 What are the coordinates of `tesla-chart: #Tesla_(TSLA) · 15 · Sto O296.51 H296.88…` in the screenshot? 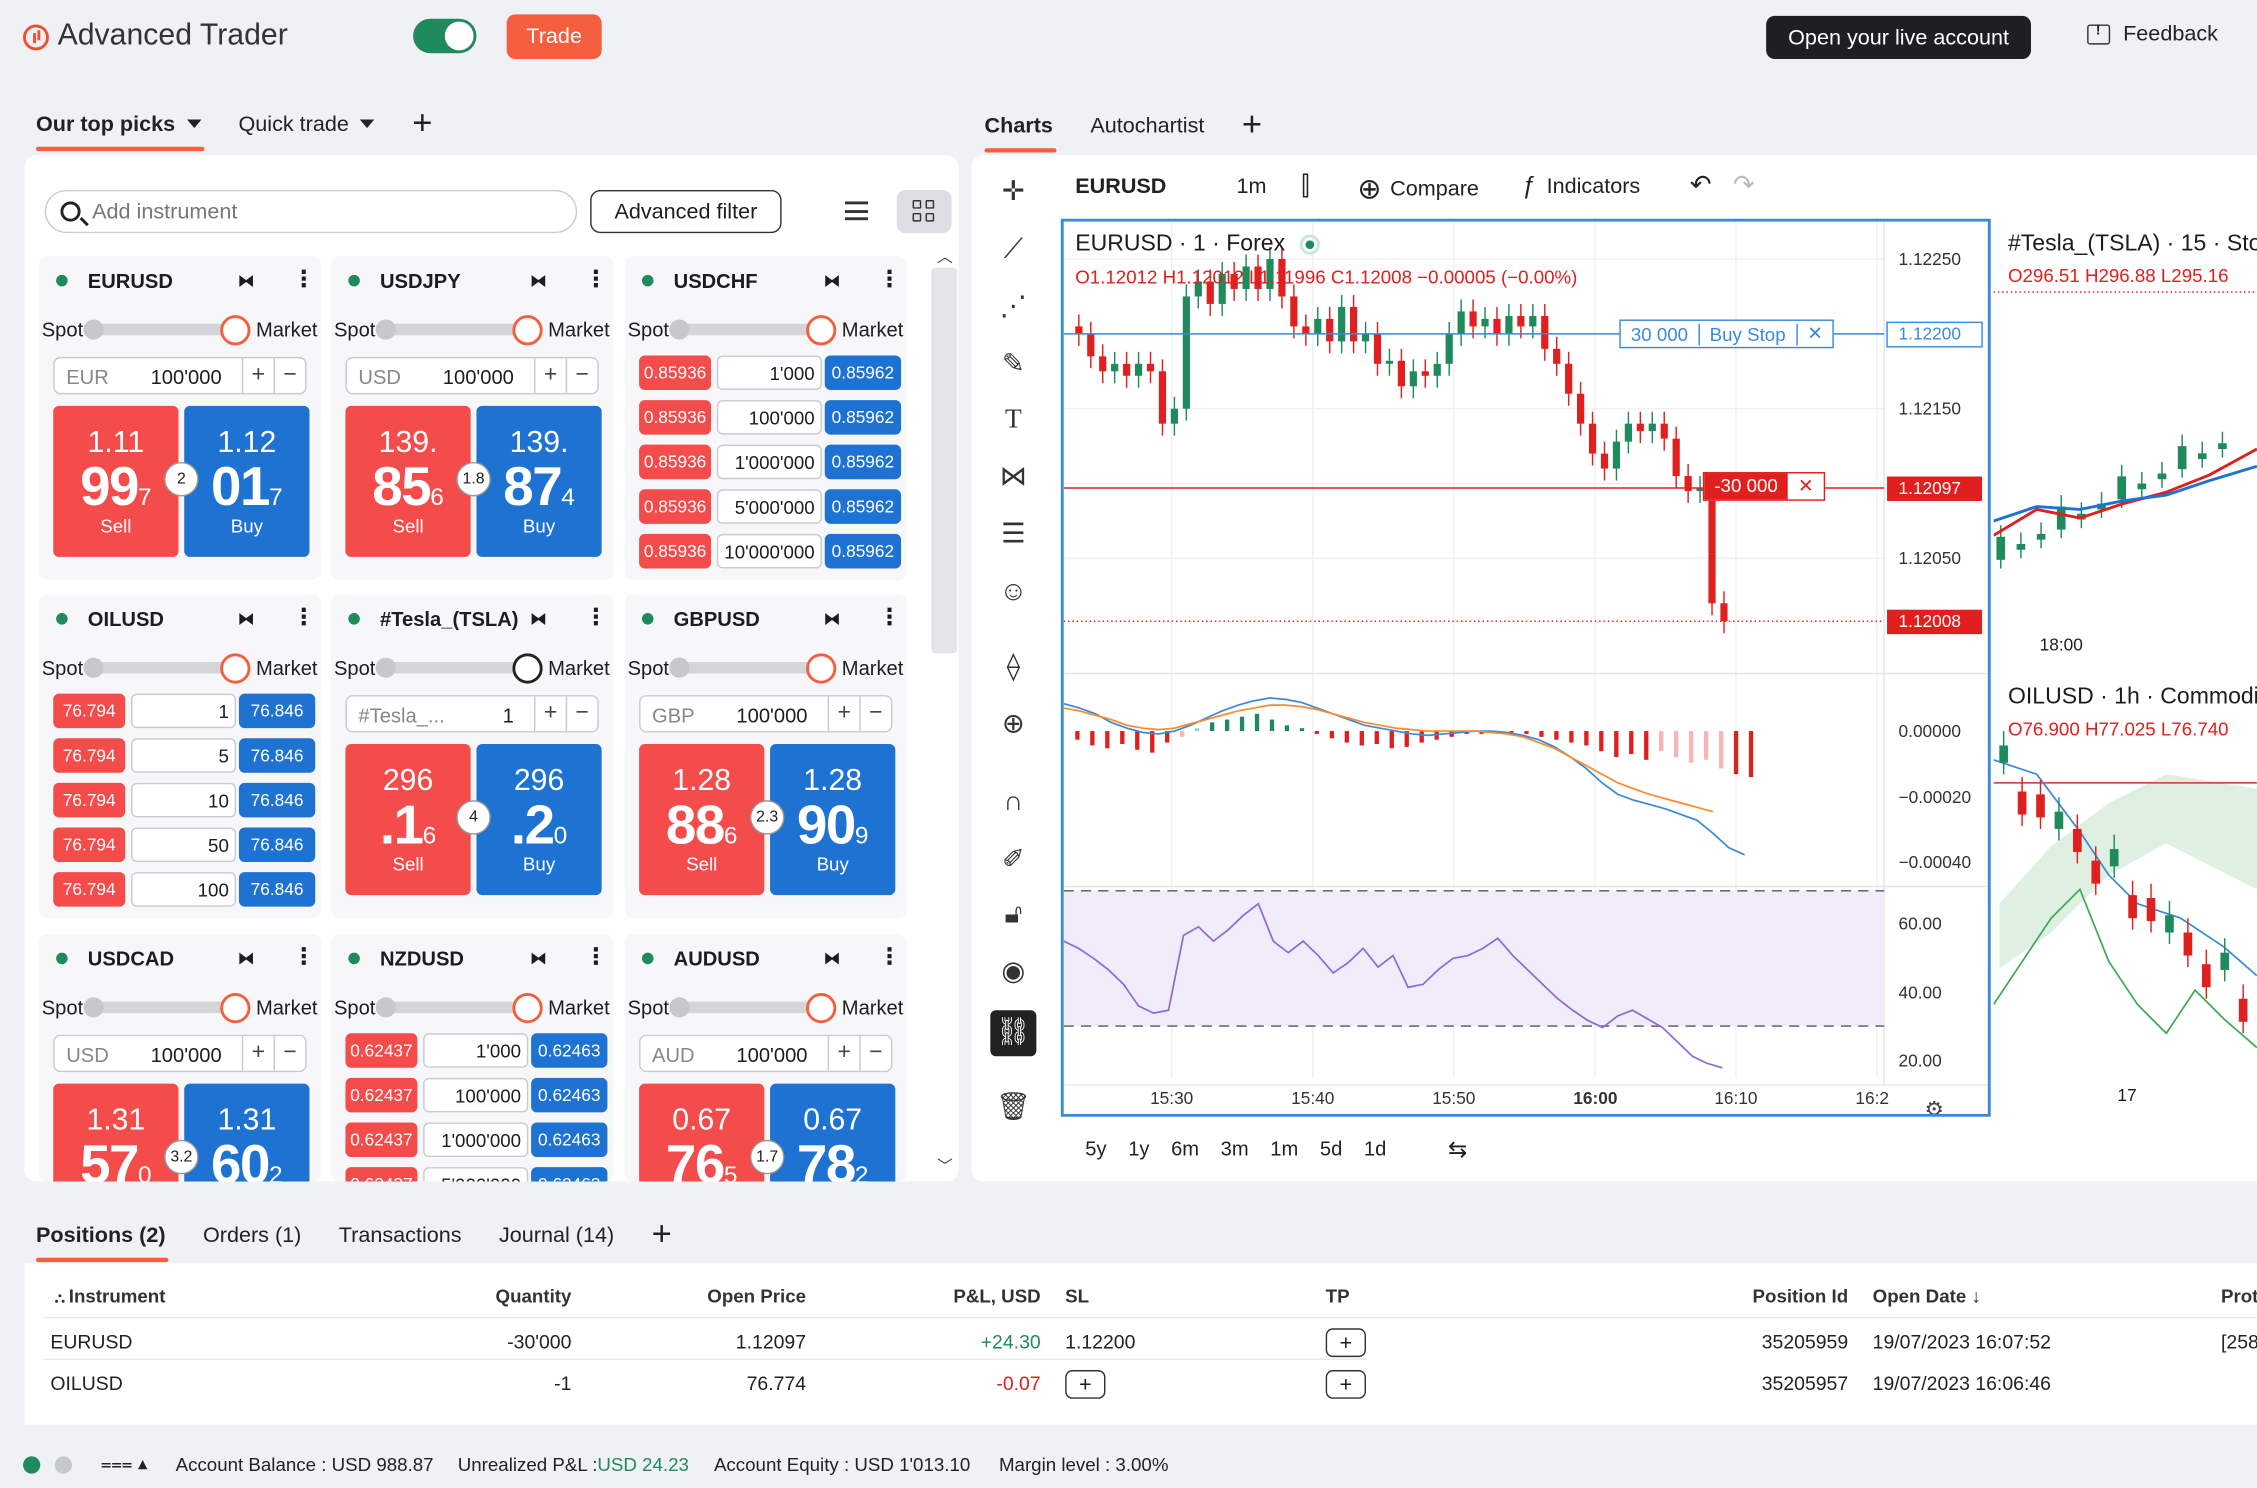 It's located at (2125, 444).